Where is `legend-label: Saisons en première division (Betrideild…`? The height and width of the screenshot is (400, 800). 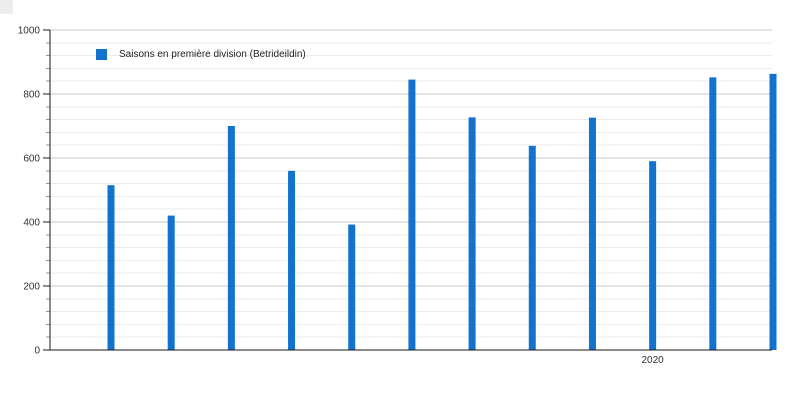
legend-label: Saisons en première division (Betrideild… is located at coordinates (212, 54).